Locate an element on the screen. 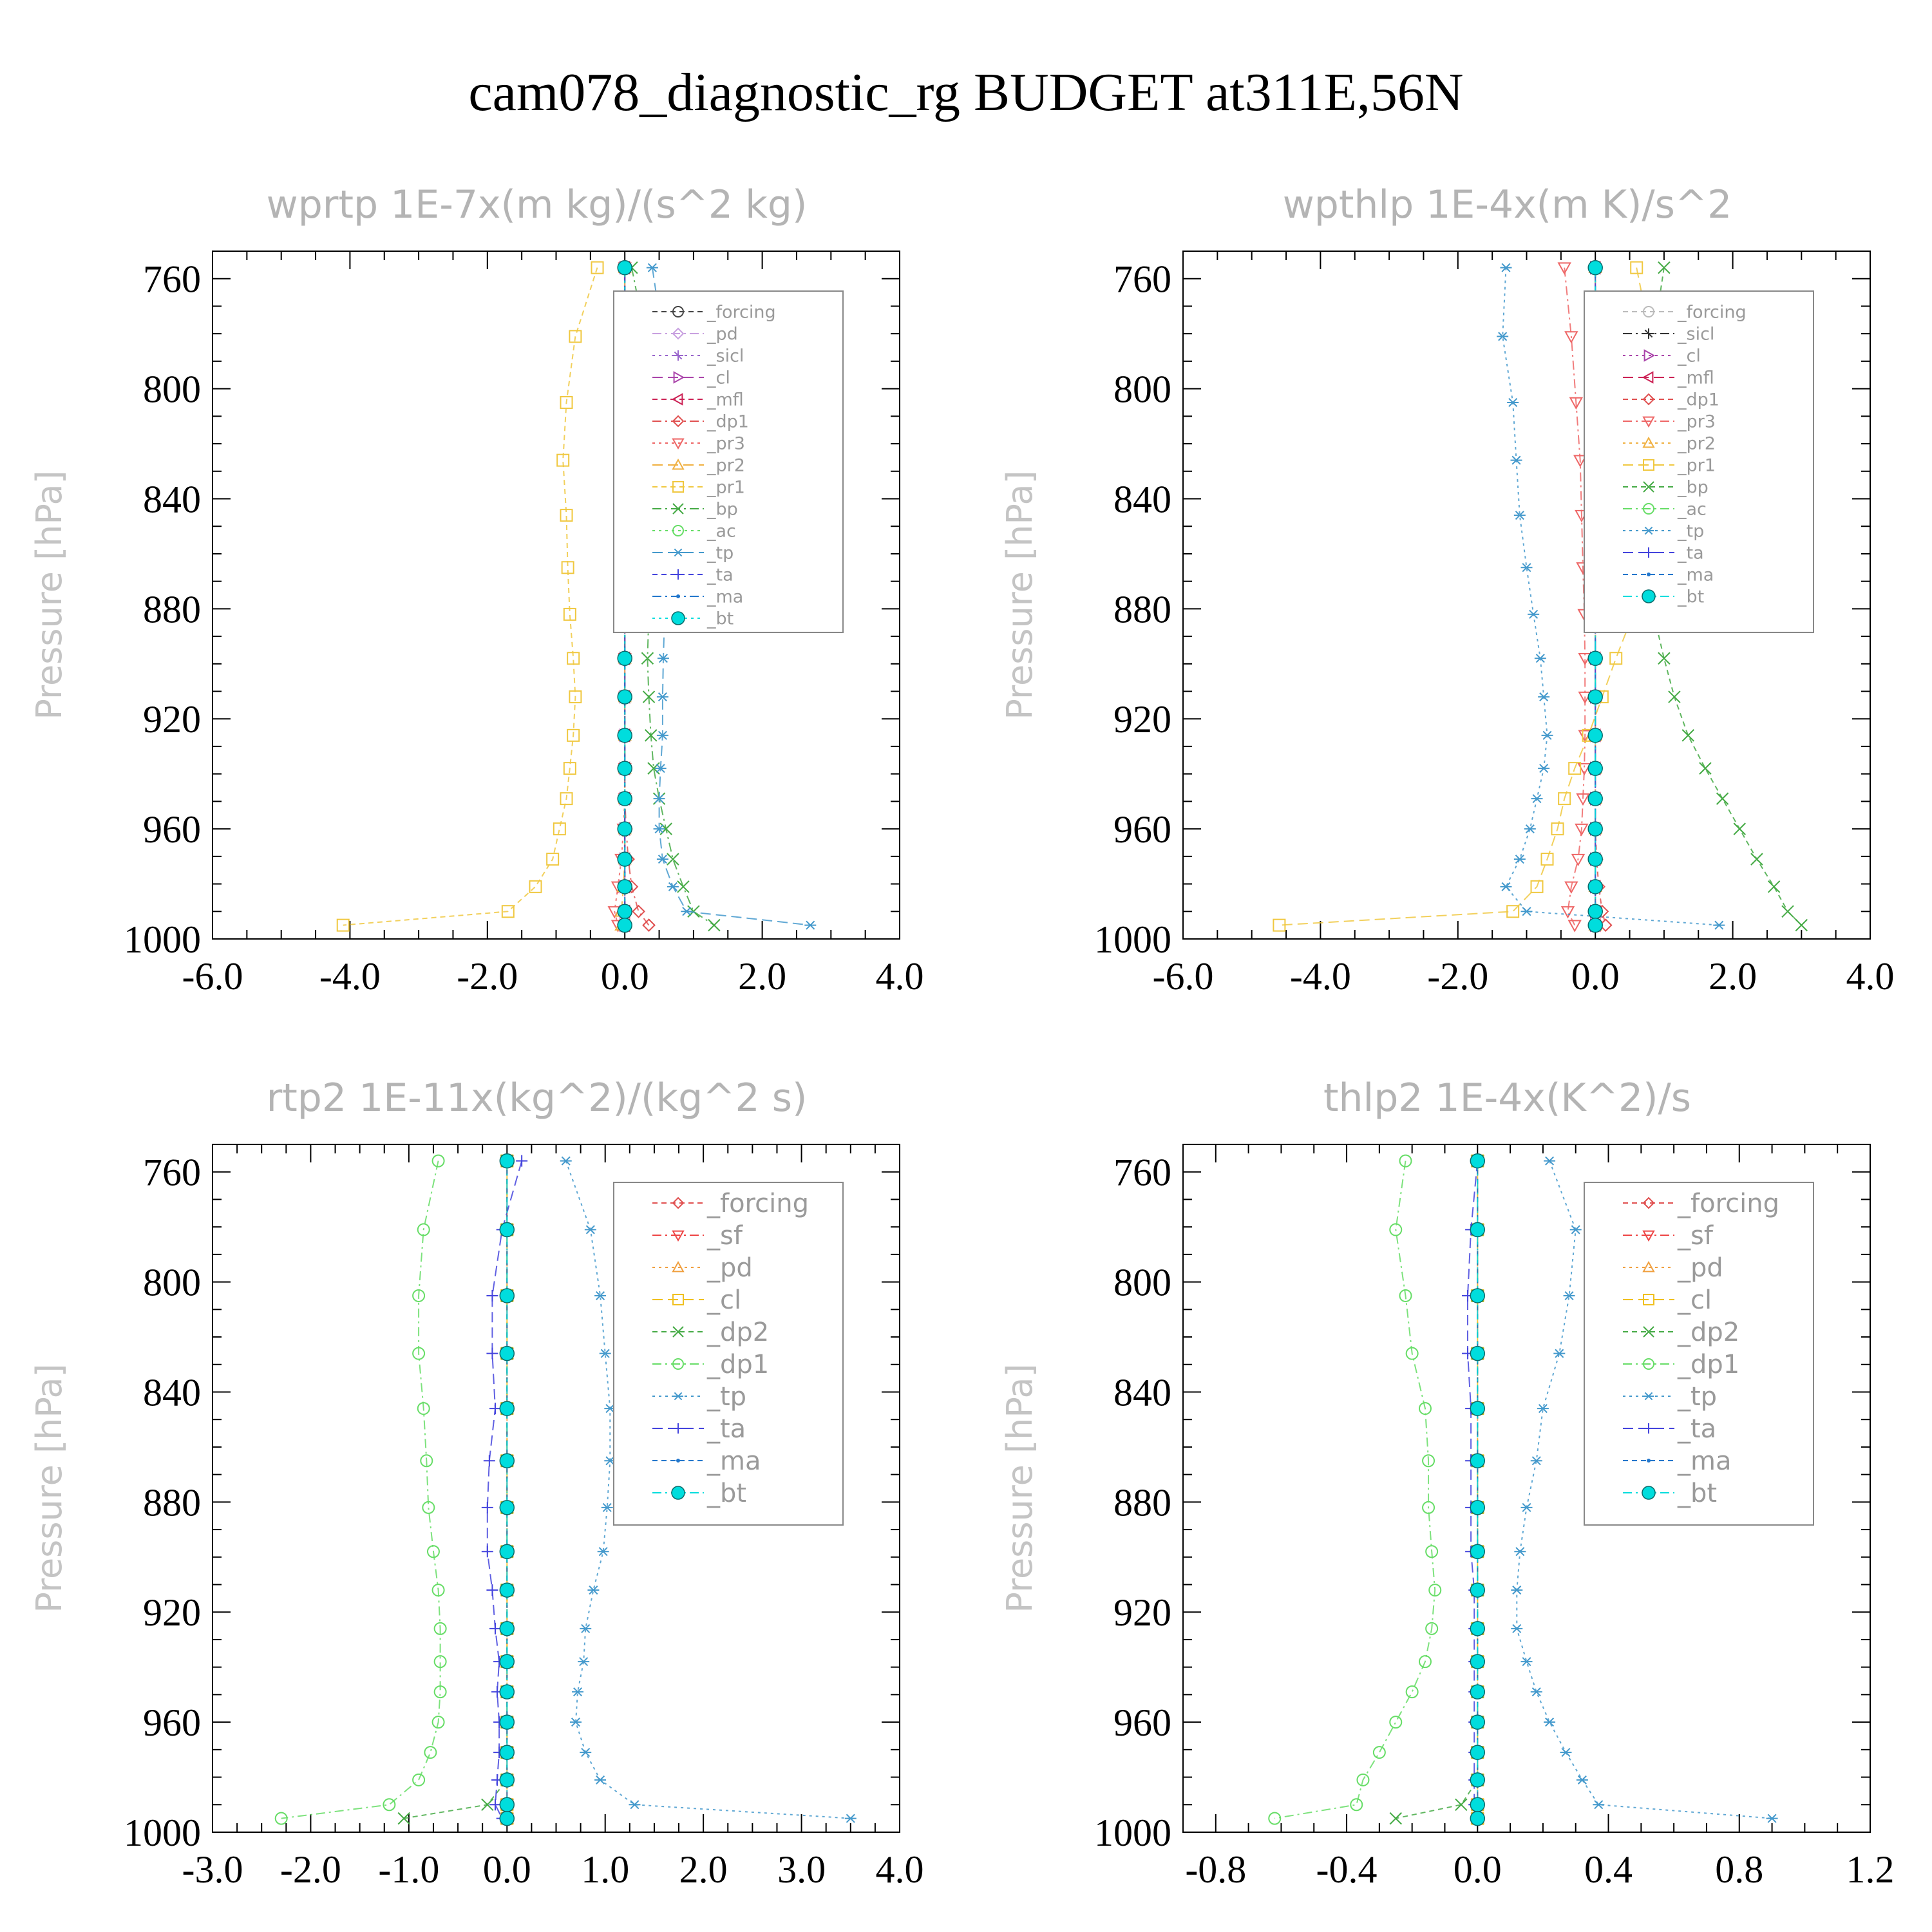 Image resolution: width=1932 pixels, height=1932 pixels. x-tick-label: 0.0 is located at coordinates (1478, 1869).